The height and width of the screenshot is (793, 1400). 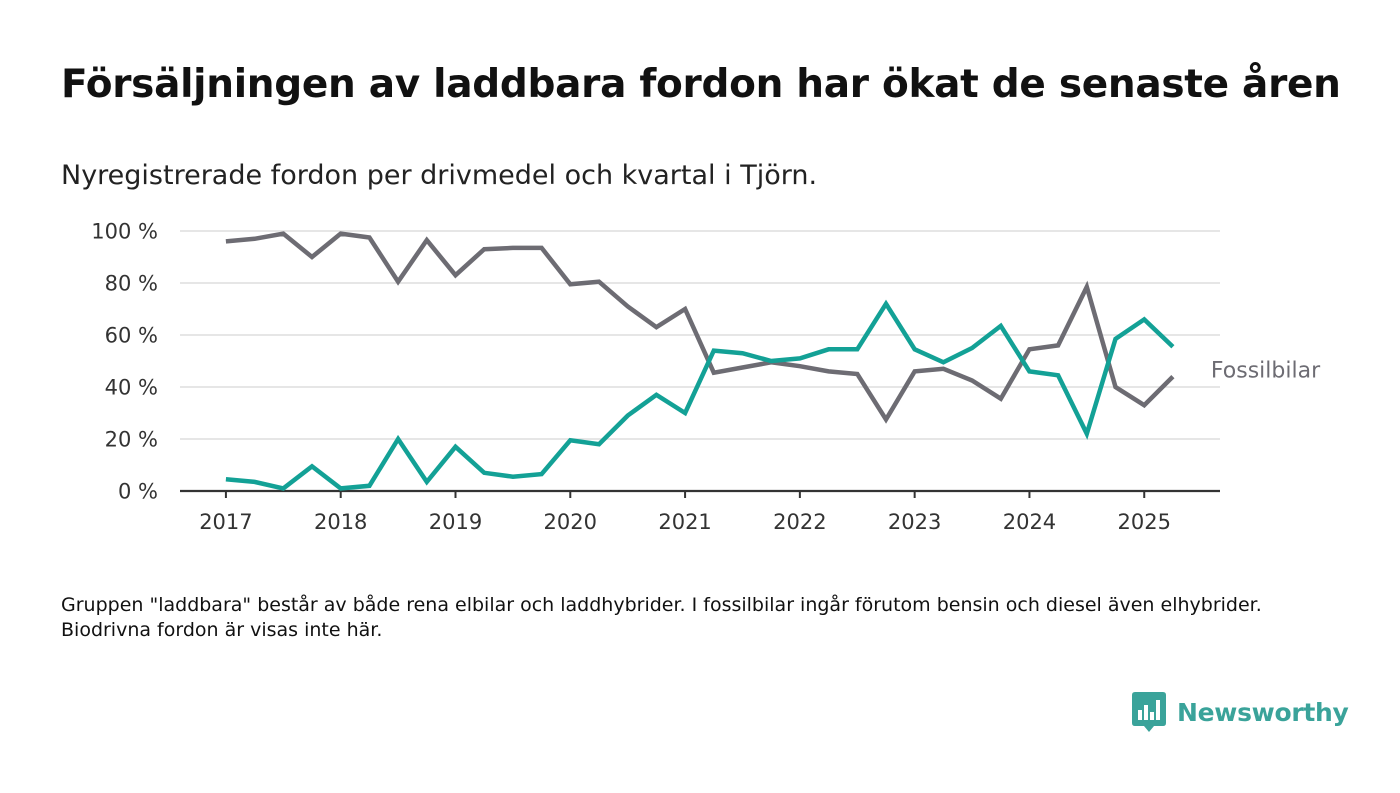 I want to click on x-tick-label-2023: 2023, so click(x=914, y=520).